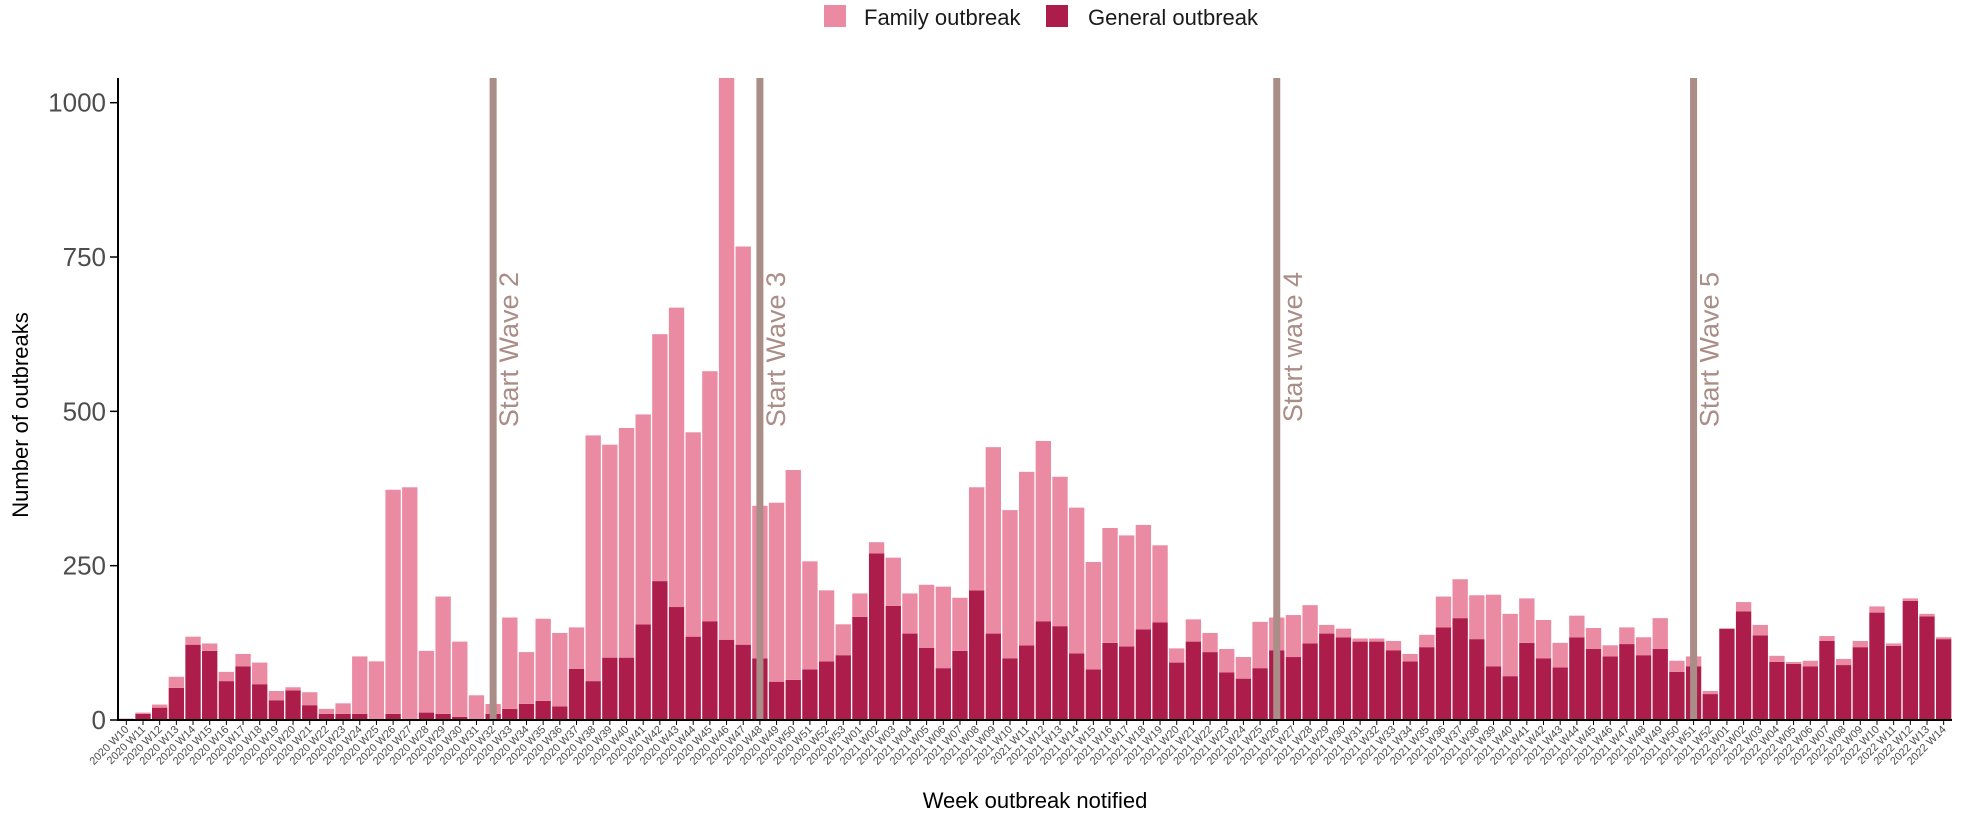 This screenshot has width=1963, height=815. I want to click on y-tick-label: 0, so click(99, 720).